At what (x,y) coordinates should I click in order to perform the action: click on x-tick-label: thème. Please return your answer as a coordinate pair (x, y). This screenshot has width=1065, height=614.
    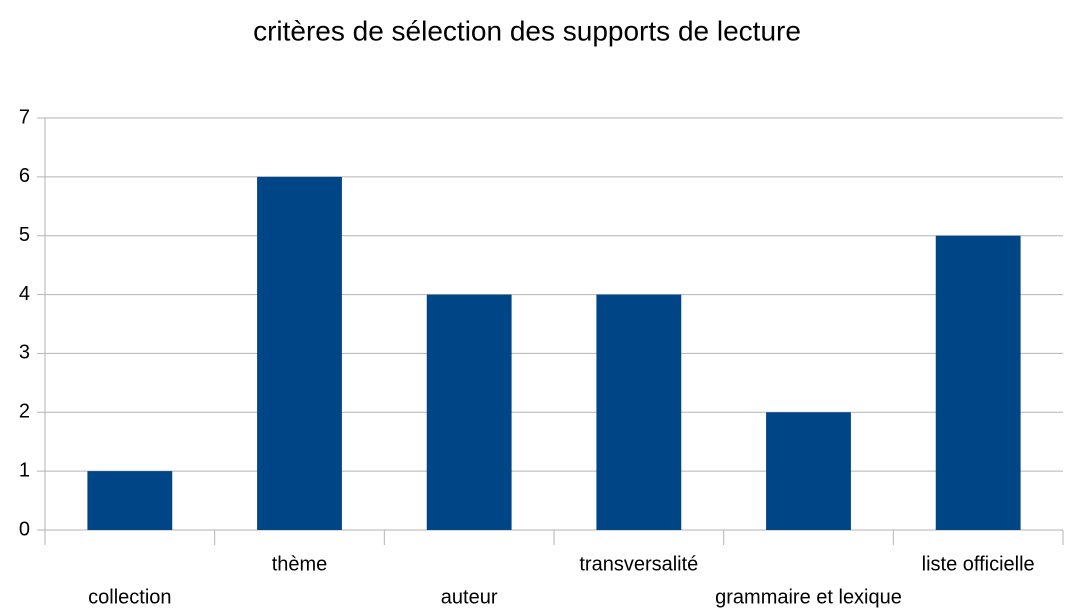
    Looking at the image, I should click on (300, 564).